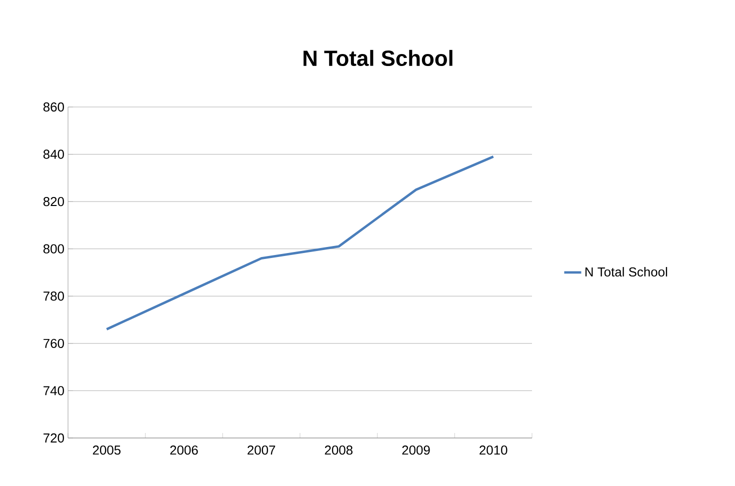  Describe the element at coordinates (494, 450) in the screenshot. I see `x-tick-label: 2010` at that location.